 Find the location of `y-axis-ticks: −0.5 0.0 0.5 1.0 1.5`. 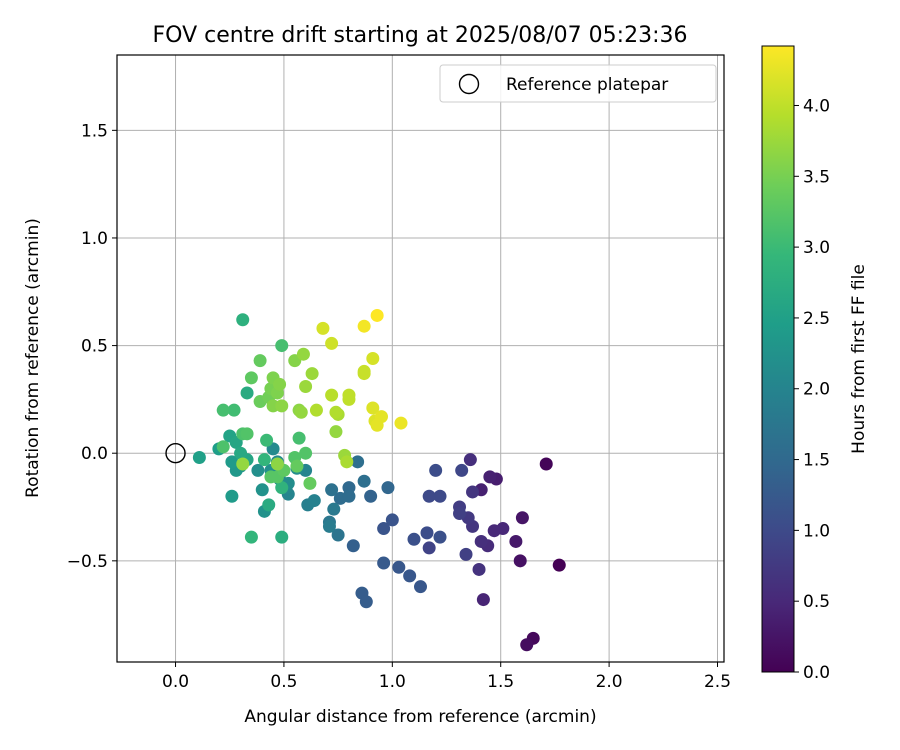

y-axis-ticks: −0.5 0.0 0.5 1.0 1.5 is located at coordinates (92, 346).